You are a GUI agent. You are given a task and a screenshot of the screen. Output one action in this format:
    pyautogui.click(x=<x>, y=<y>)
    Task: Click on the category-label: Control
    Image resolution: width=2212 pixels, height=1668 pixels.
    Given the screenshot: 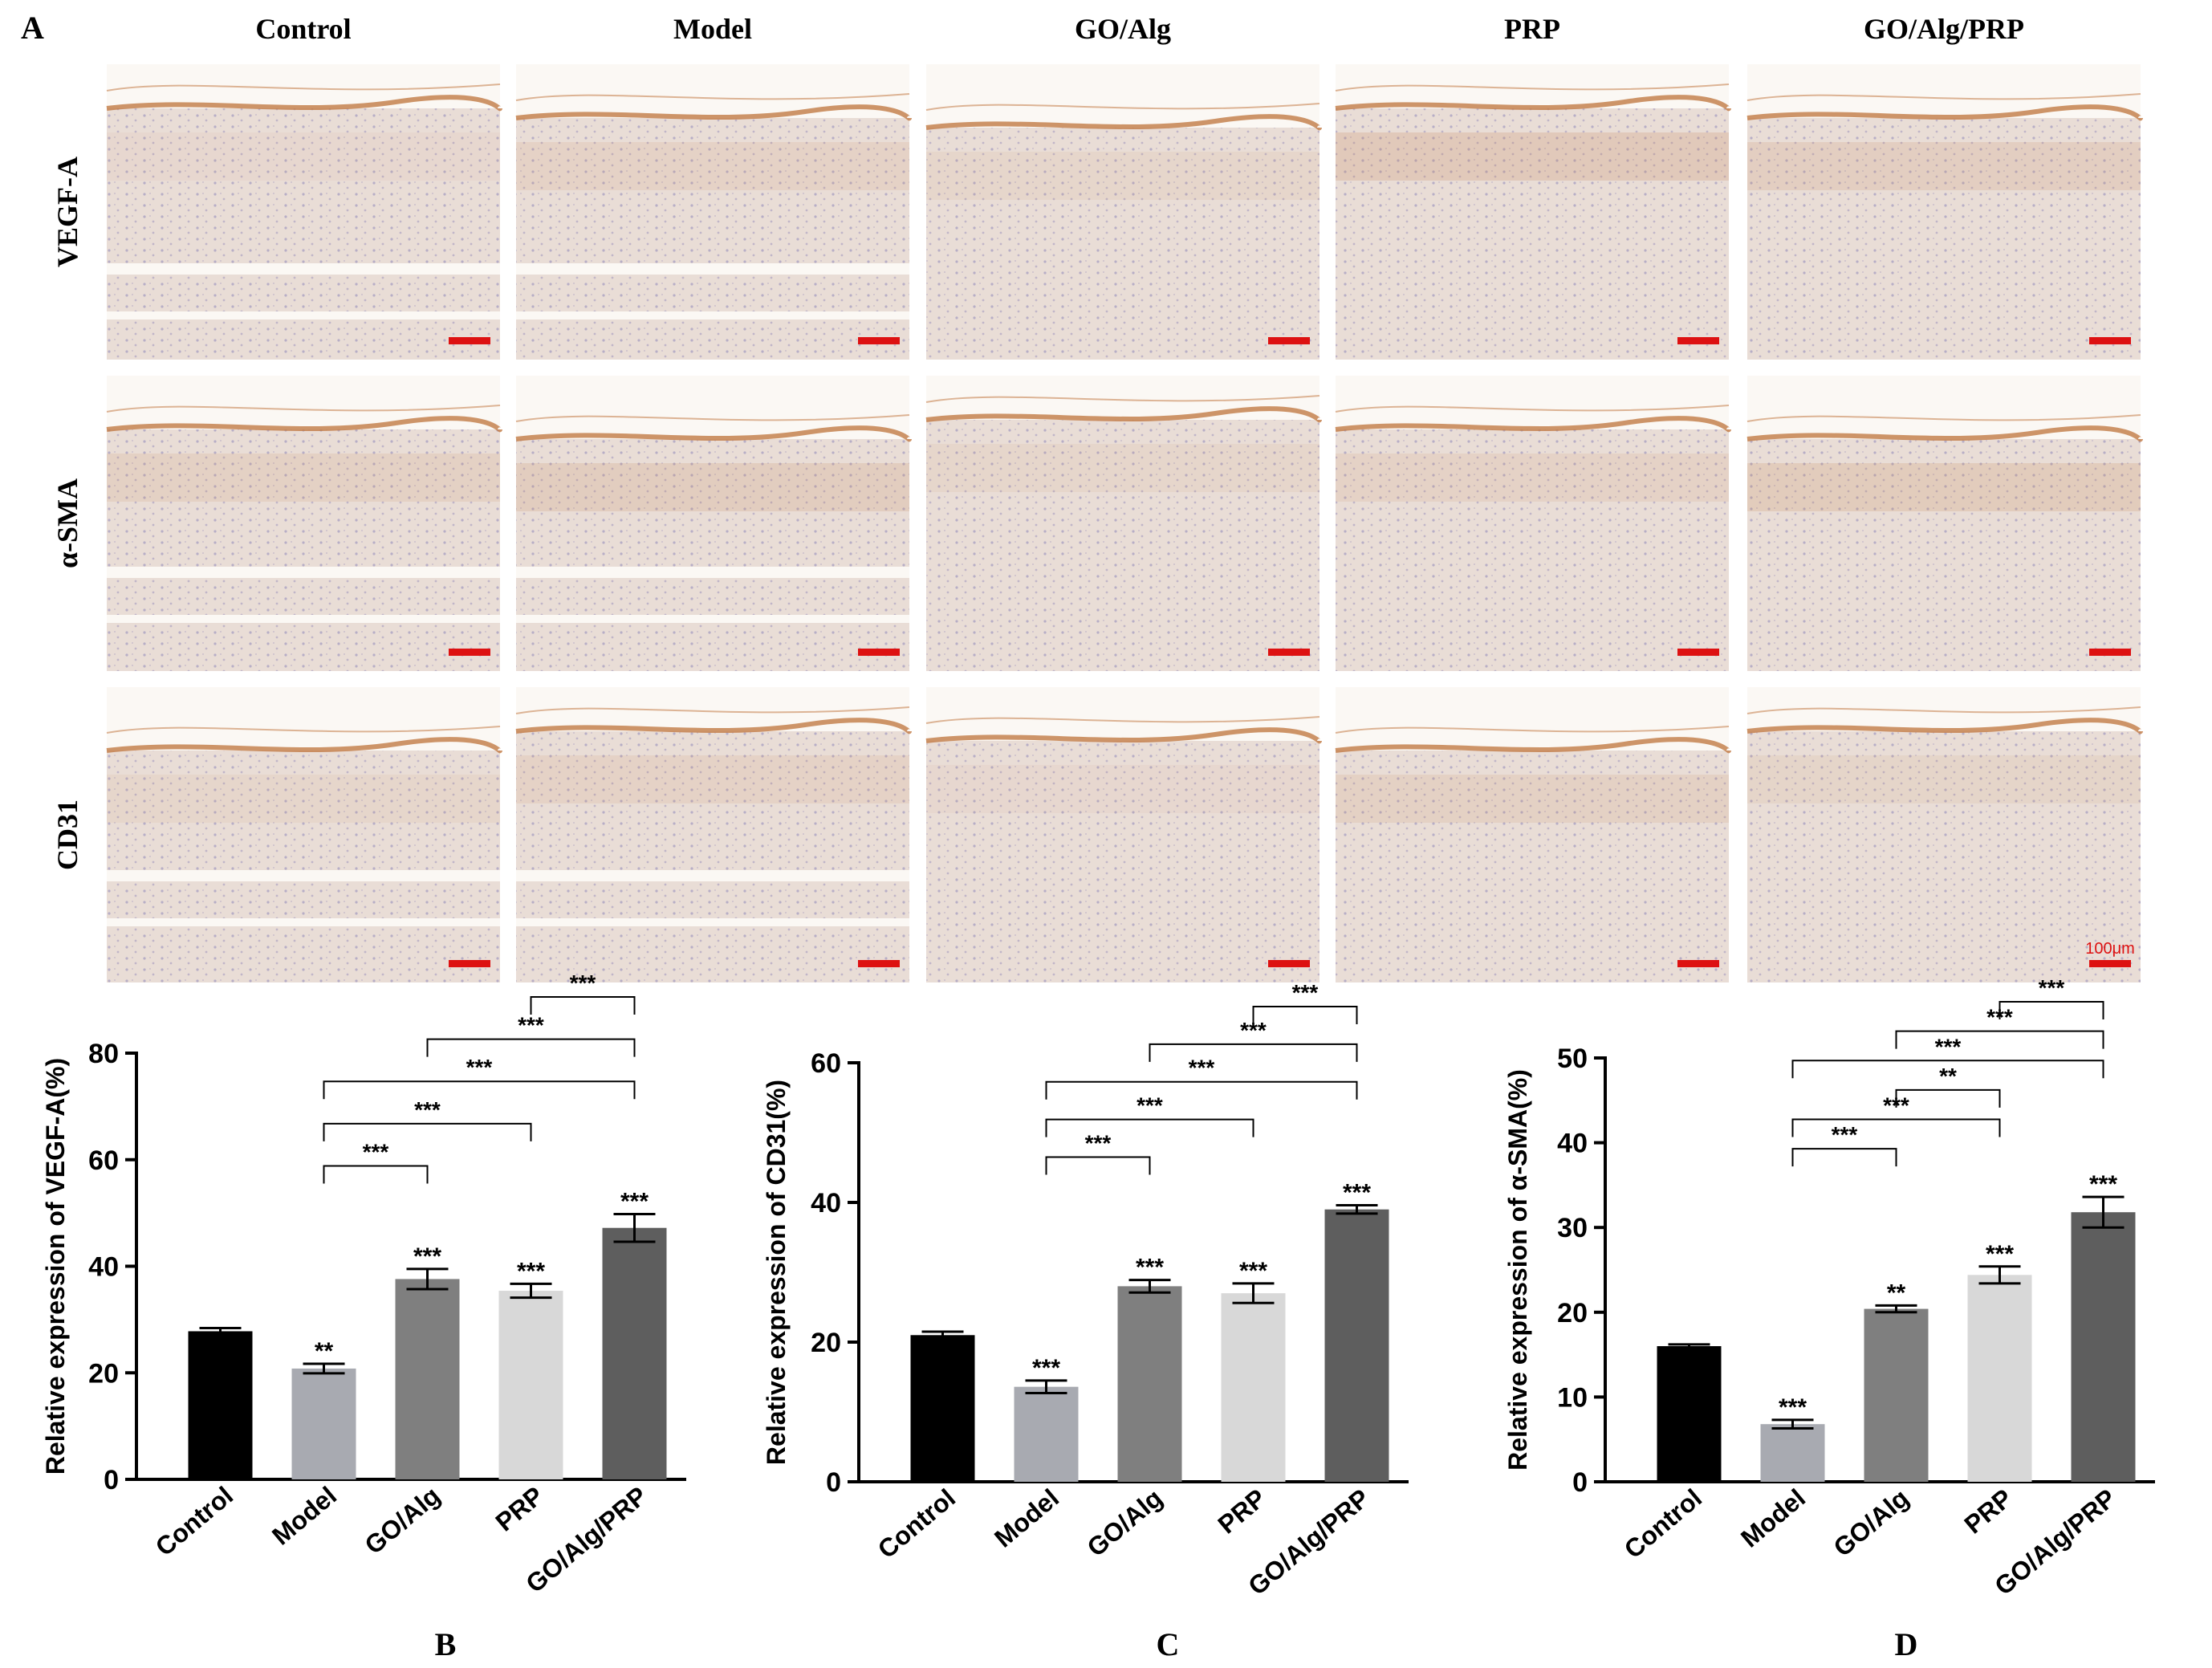 What is the action you would take?
    pyautogui.click(x=194, y=1521)
    